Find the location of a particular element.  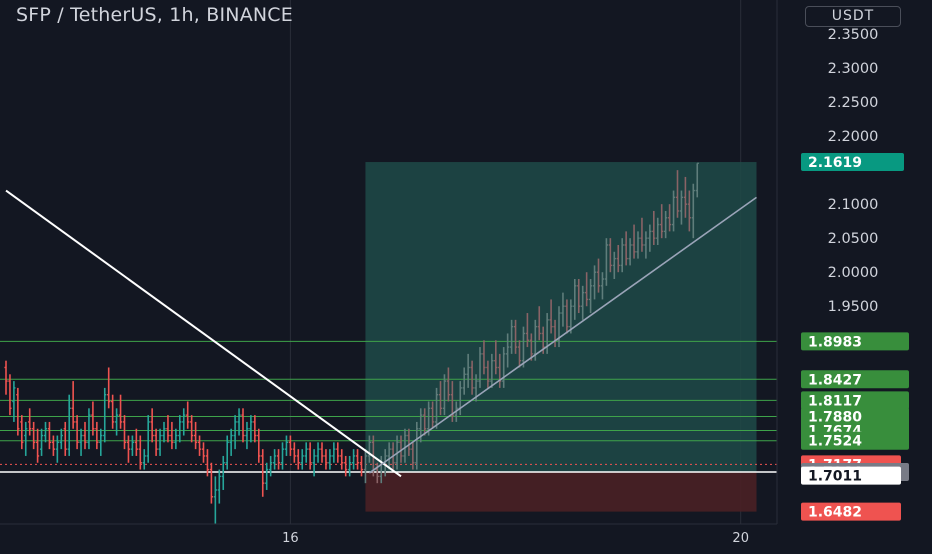

price-tick-label: 2.3500 is located at coordinates (853, 35).